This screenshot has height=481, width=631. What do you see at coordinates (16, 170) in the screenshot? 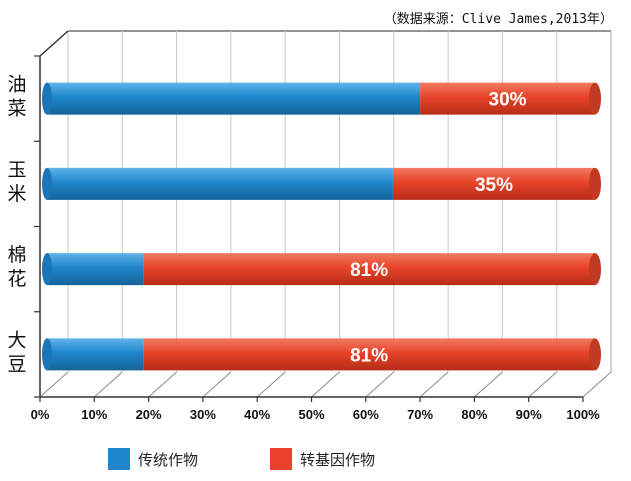
I see `y-category-label: 玉` at bounding box center [16, 170].